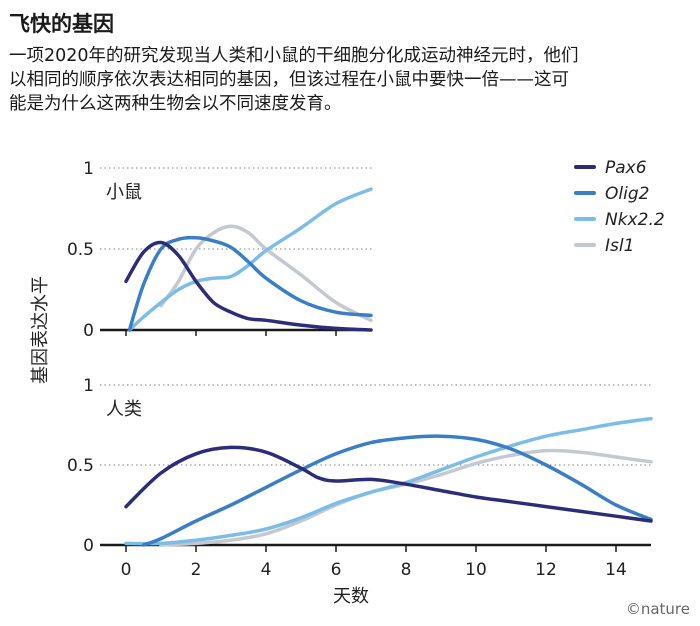 The height and width of the screenshot is (626, 700). What do you see at coordinates (546, 570) in the screenshot?
I see `x-tick-label: 12` at bounding box center [546, 570].